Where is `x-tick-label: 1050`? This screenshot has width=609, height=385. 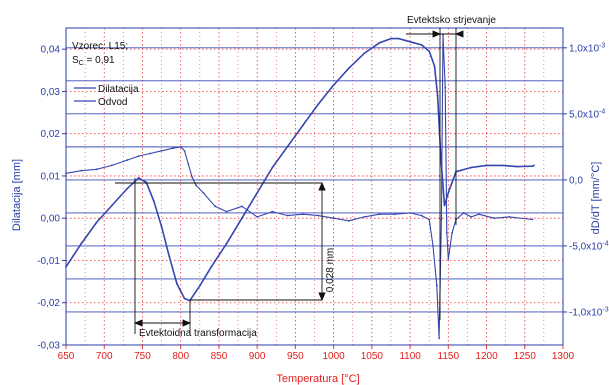 x-tick-label: 1050 is located at coordinates (372, 356).